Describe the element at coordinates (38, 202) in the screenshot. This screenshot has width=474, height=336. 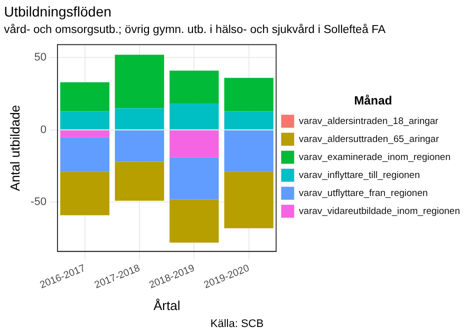
I see `y-tick-label: -50` at that location.